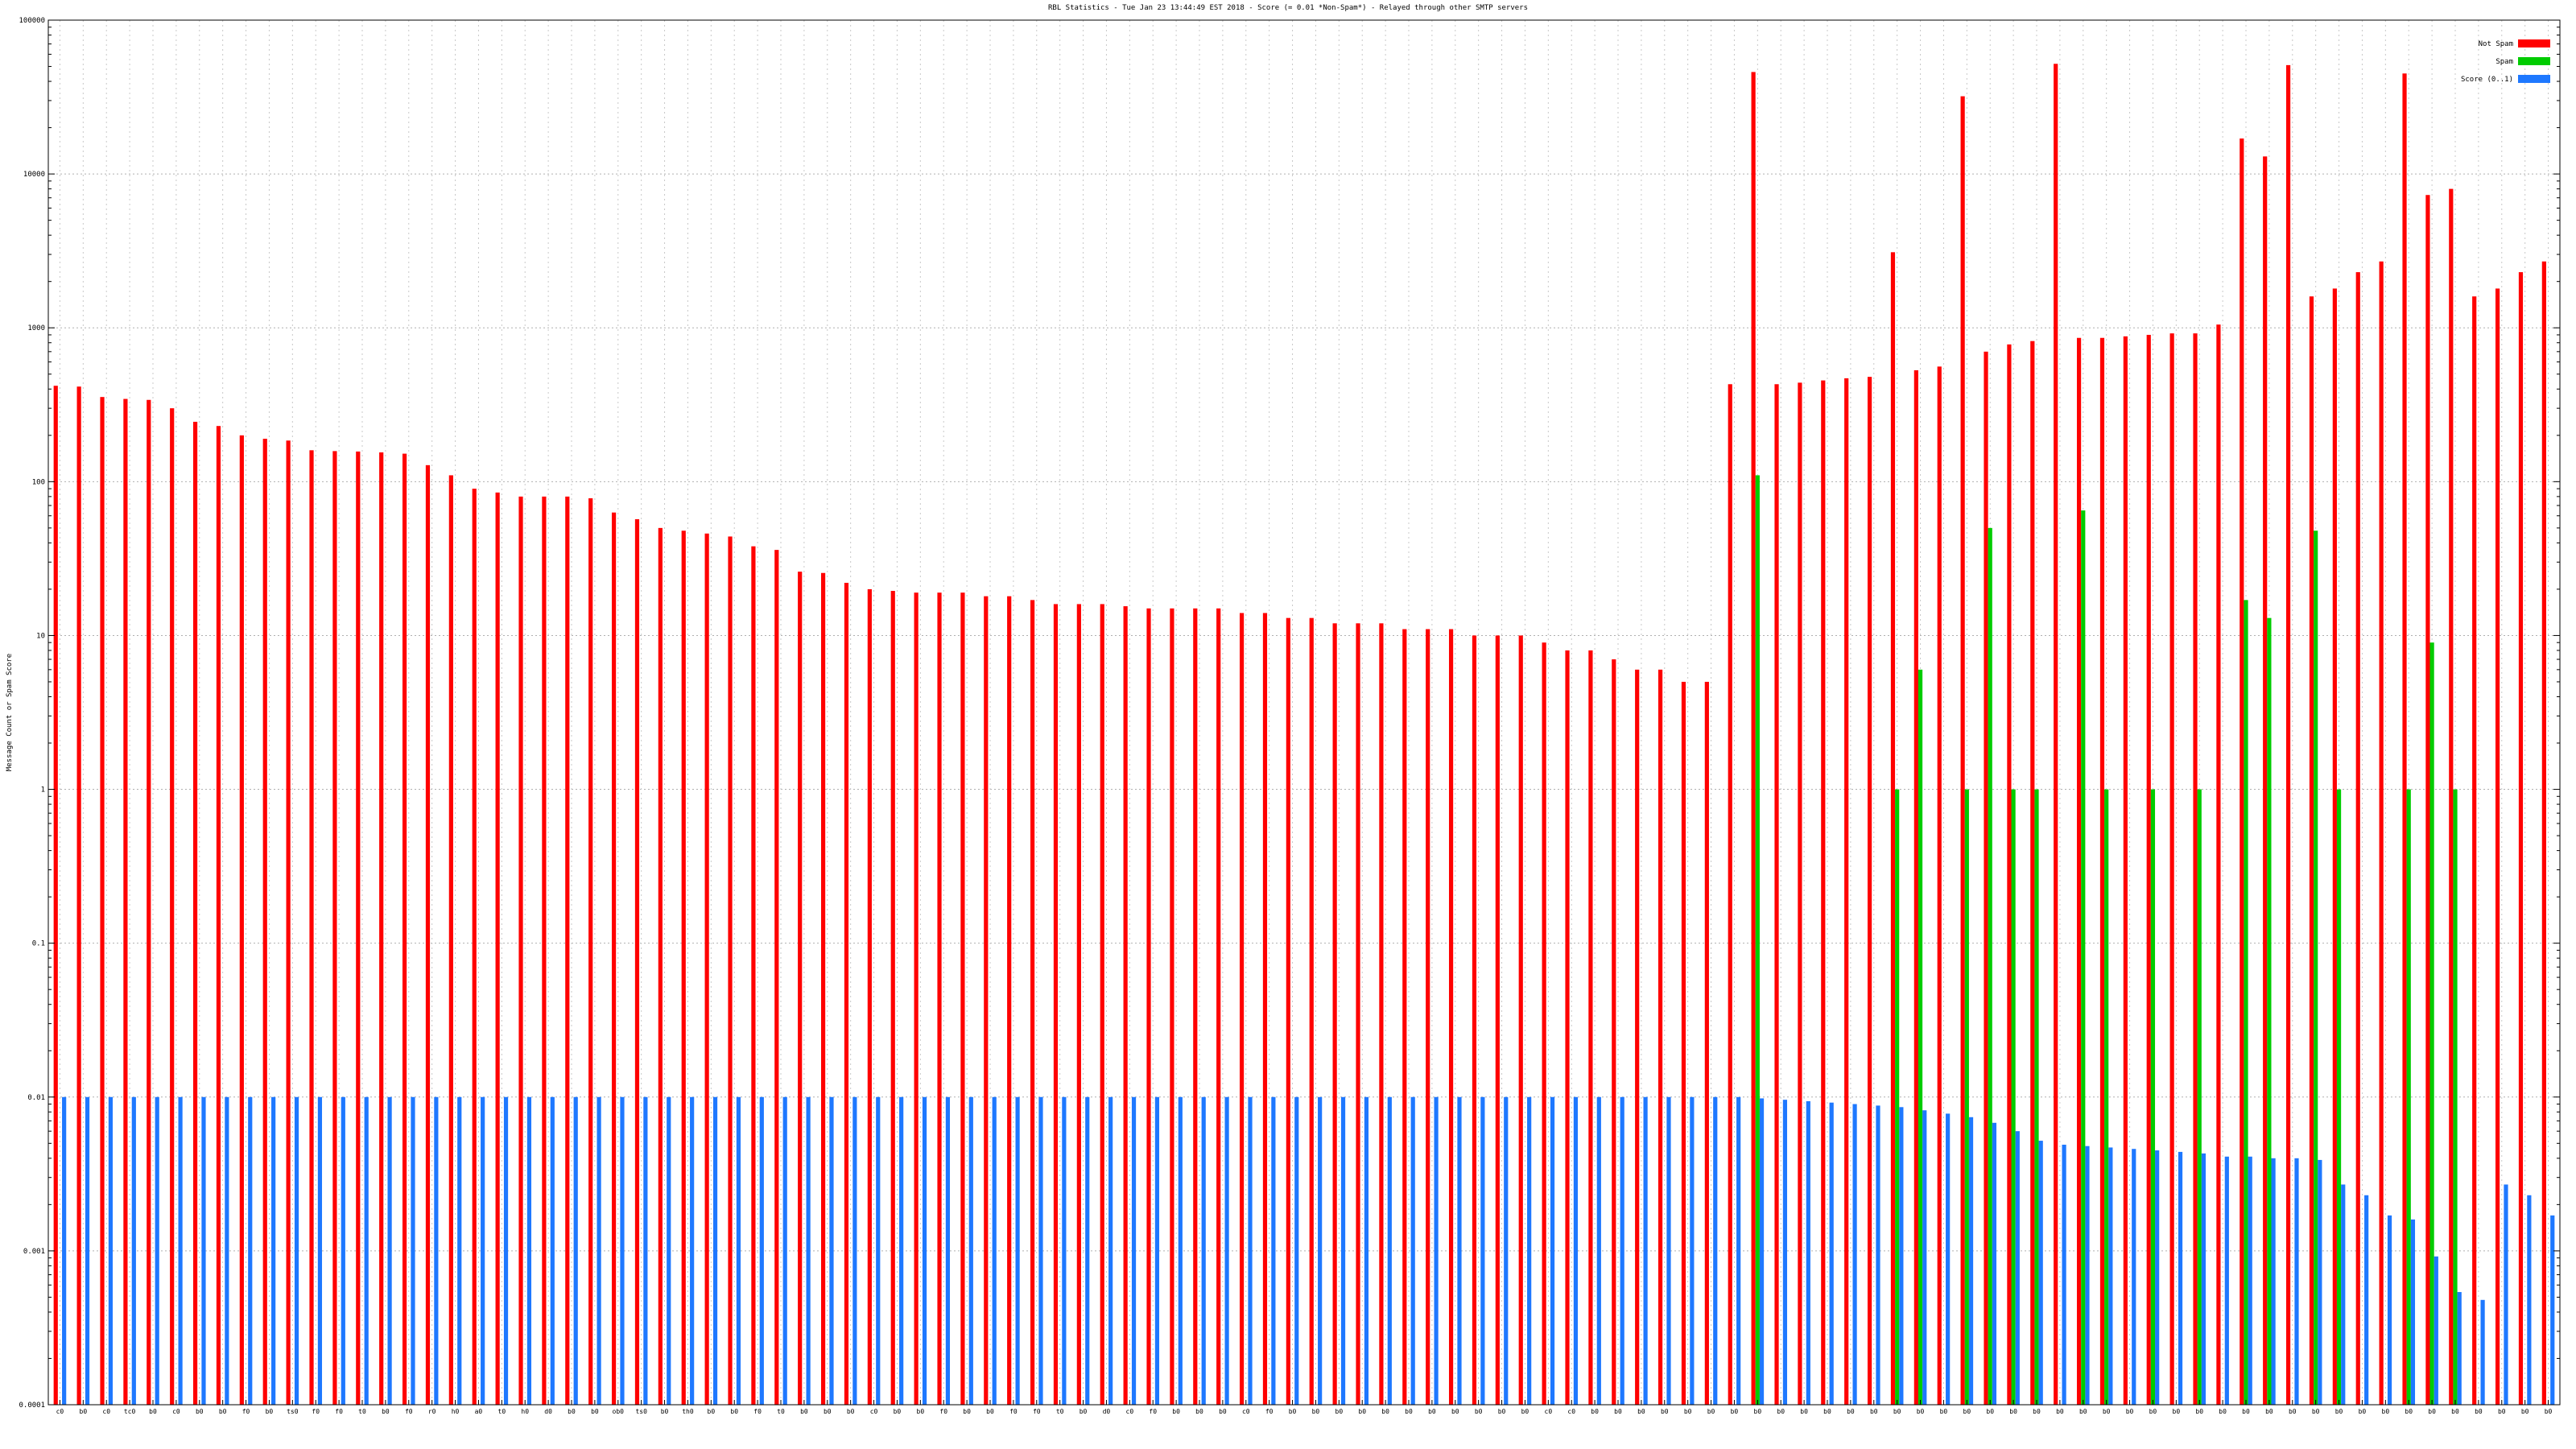 This screenshot has width=2576, height=1449. What do you see at coordinates (874, 1411) in the screenshot?
I see `x-tick-label: c0` at bounding box center [874, 1411].